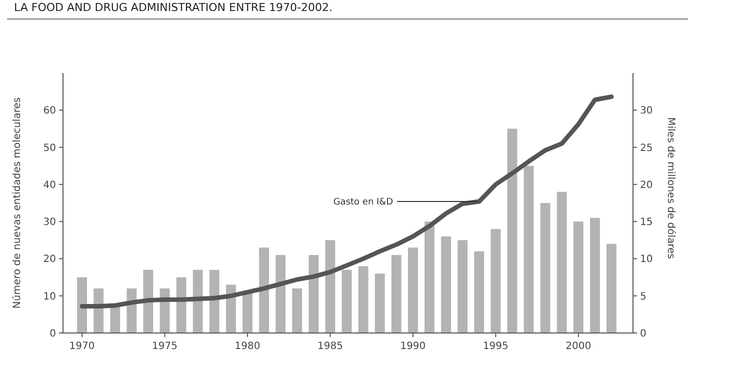 The width and height of the screenshot is (750, 375). What do you see at coordinates (646, 148) in the screenshot?
I see `y2-tick-label: 25` at bounding box center [646, 148].